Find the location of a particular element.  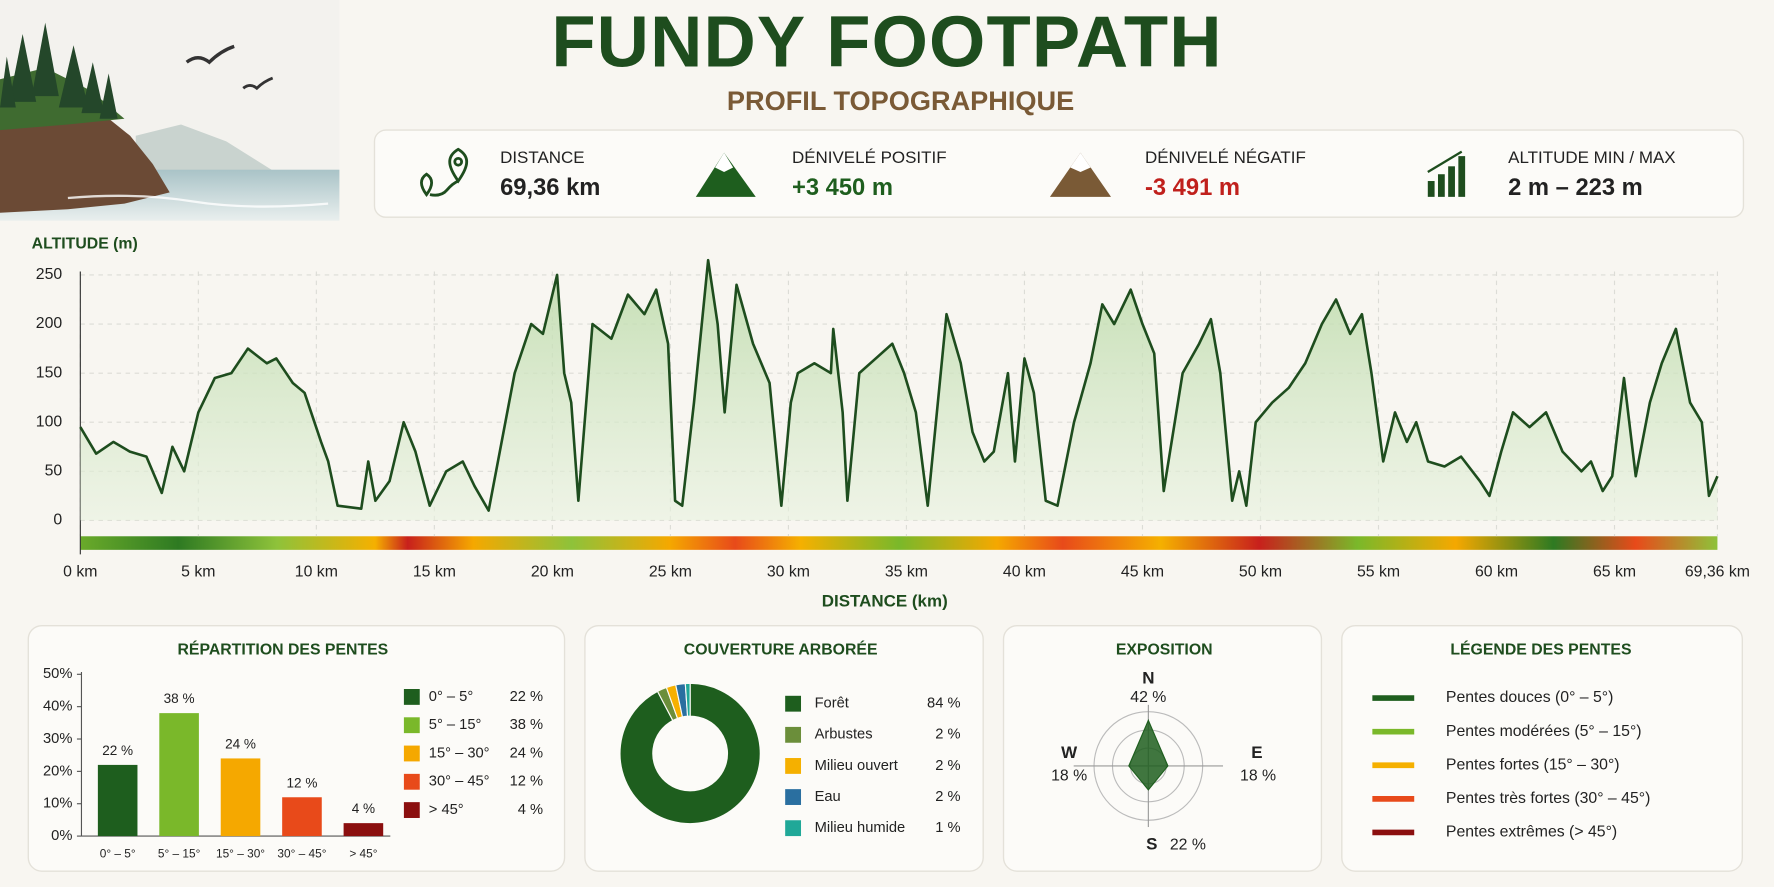

legend-label: Forêt is located at coordinates (832, 704).